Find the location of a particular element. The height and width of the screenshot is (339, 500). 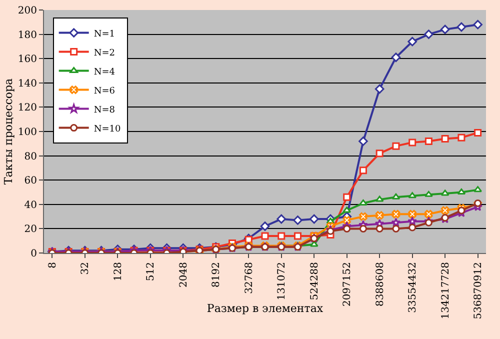

legend-label: N=4 is located at coordinates (105, 72).